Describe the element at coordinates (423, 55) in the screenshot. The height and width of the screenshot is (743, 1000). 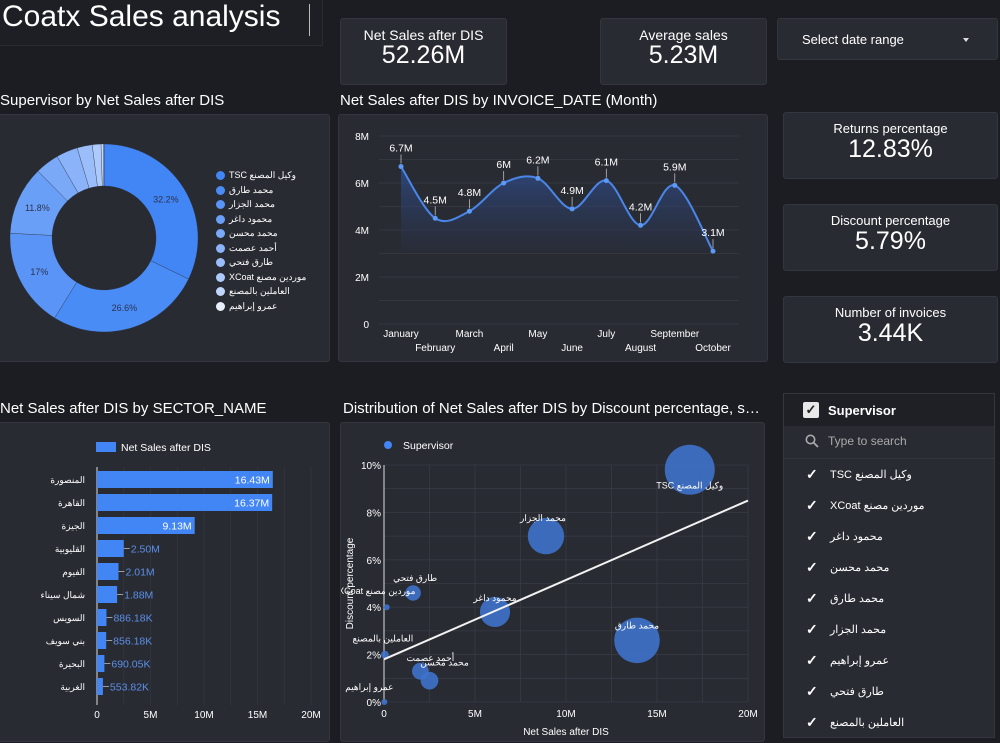
I see `kpi-value: 52.26M` at that location.